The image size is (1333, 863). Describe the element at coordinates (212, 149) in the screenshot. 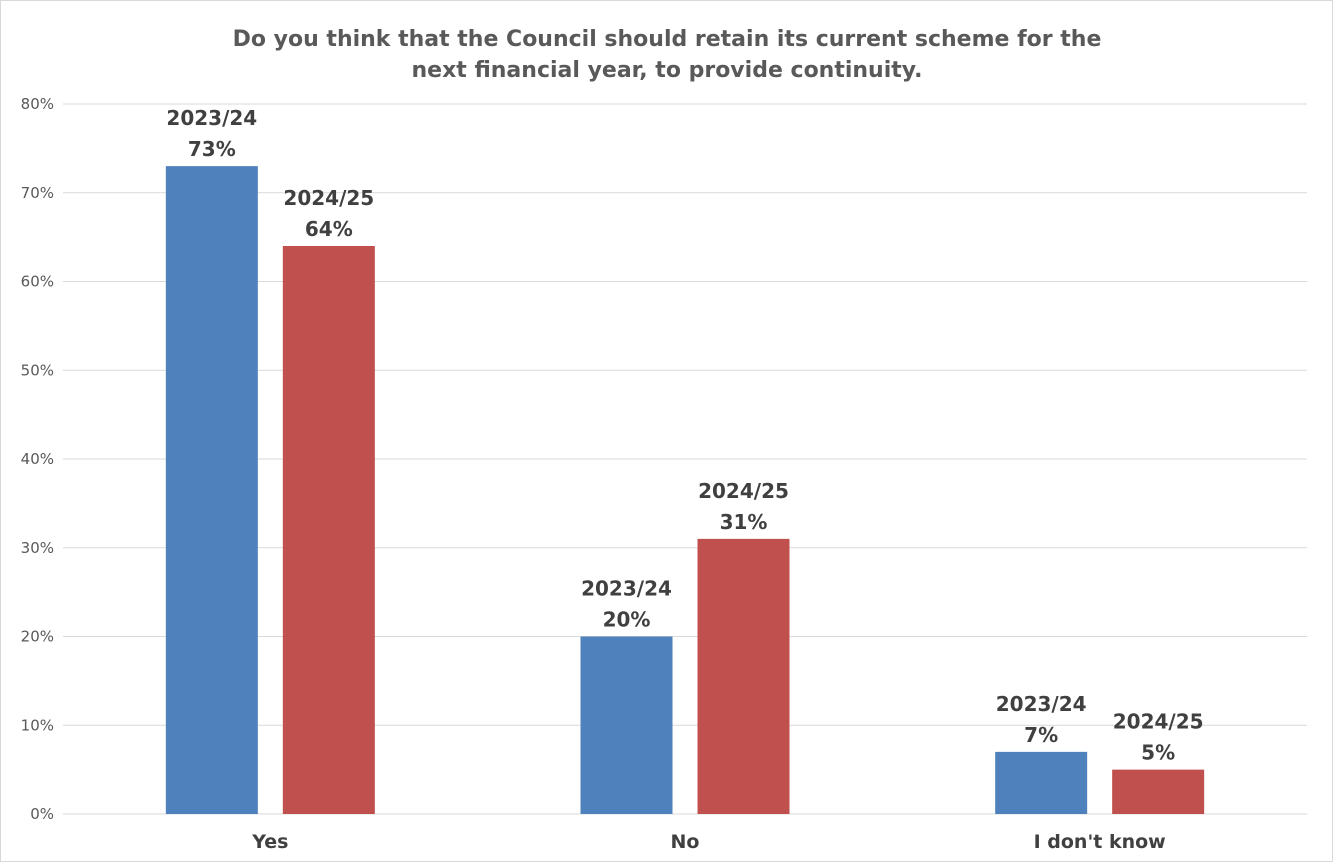

I see `data-label-value-yes-2023-24: 73%` at that location.